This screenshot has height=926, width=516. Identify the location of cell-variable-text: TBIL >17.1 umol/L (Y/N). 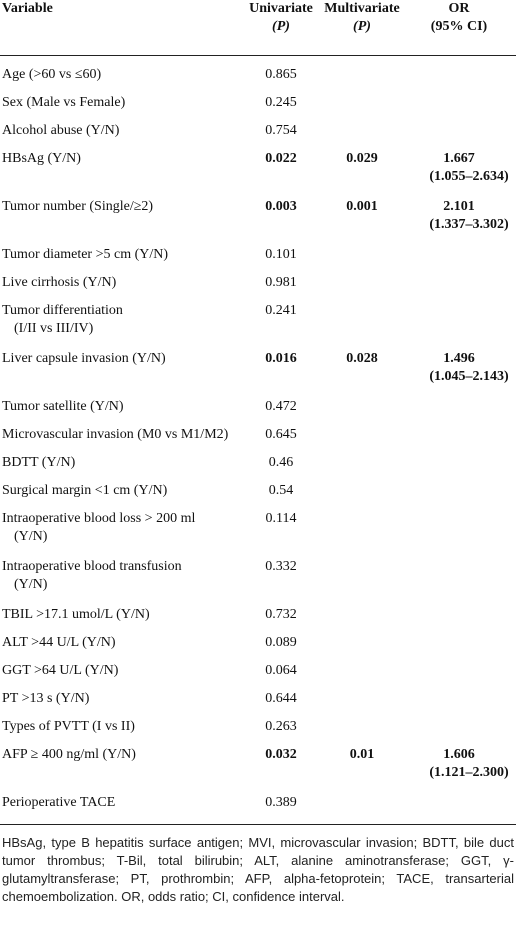
(76, 614).